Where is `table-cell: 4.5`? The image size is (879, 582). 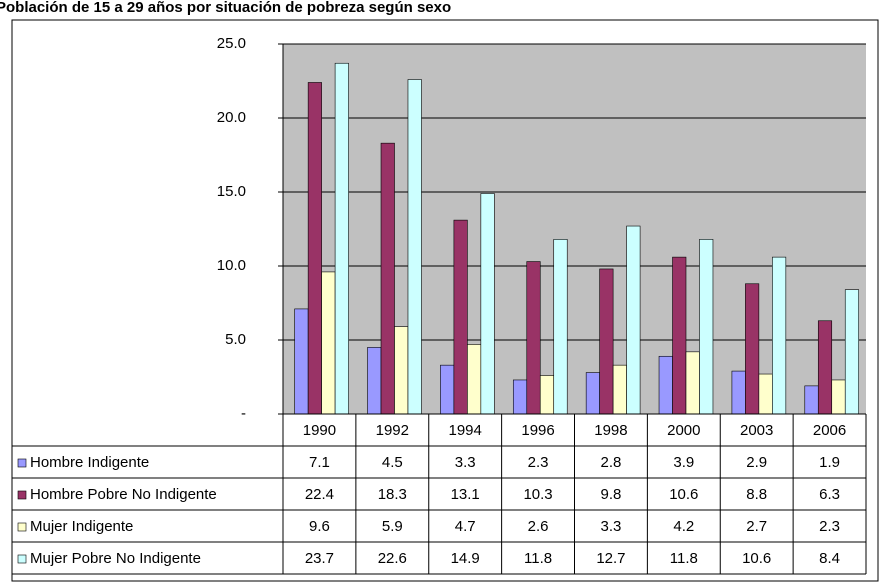 table-cell: 4.5 is located at coordinates (392, 462).